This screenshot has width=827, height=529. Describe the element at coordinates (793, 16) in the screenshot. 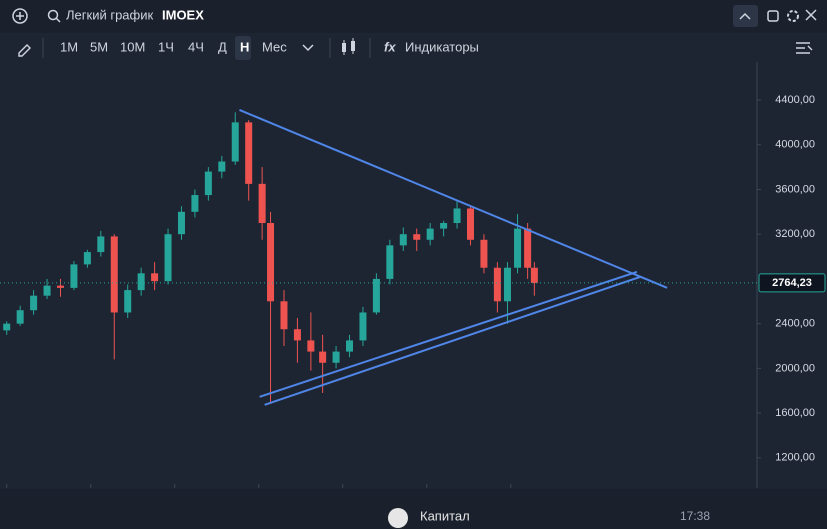

I see `settings-button` at that location.